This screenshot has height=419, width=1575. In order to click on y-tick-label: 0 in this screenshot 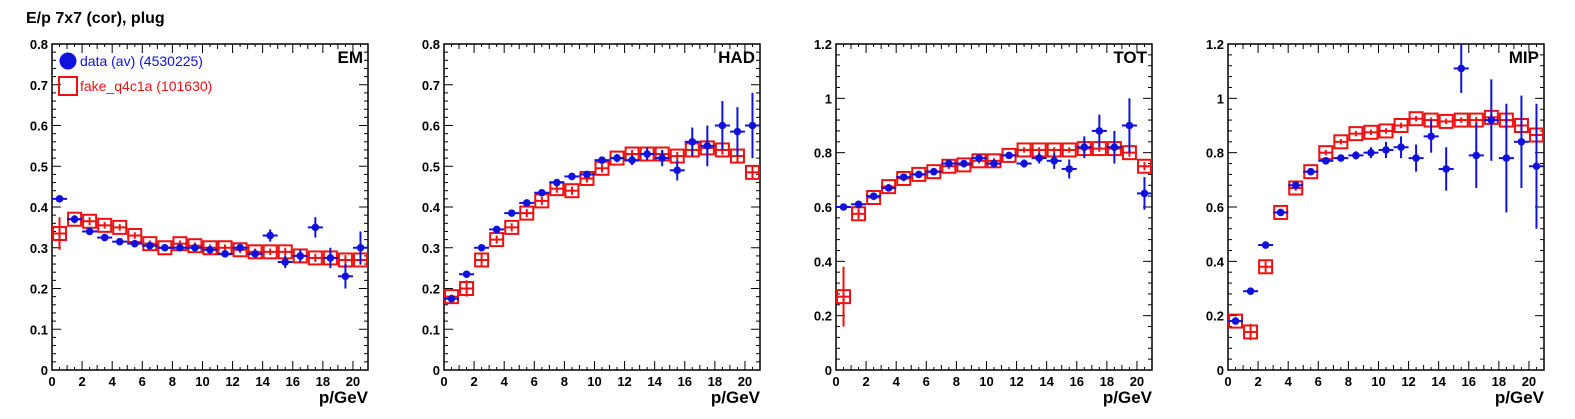, I will do `click(1220, 370)`.